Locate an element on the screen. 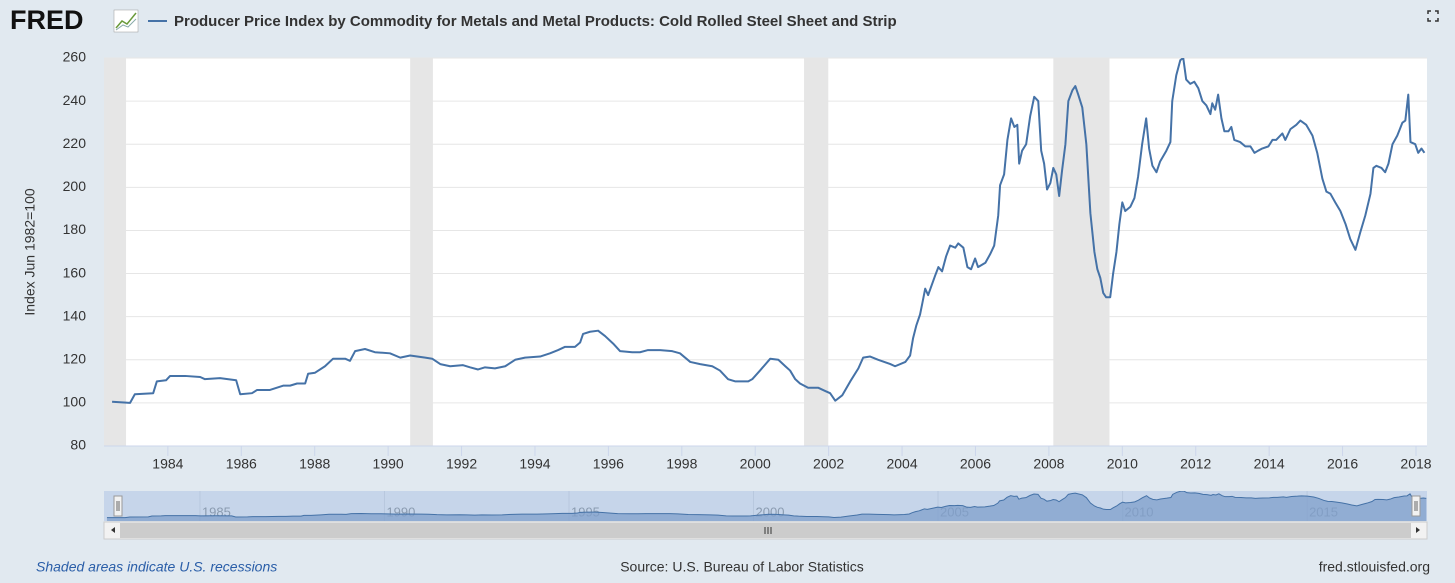 The height and width of the screenshot is (583, 1455). y-axis-label: Index Jun 1982=100 is located at coordinates (30, 251).